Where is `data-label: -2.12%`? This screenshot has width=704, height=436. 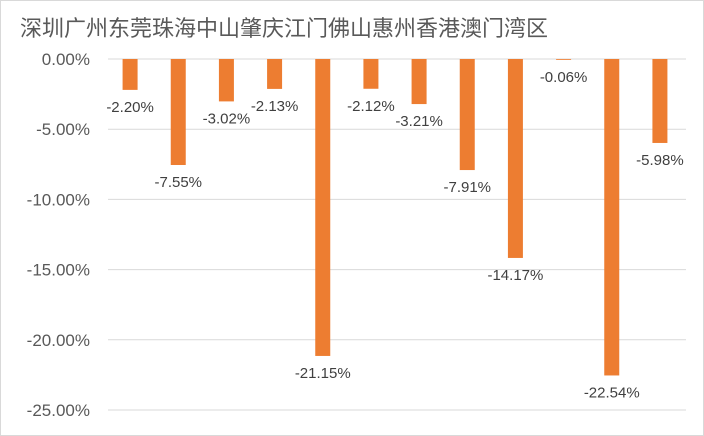
data-label: -2.12% is located at coordinates (371, 106).